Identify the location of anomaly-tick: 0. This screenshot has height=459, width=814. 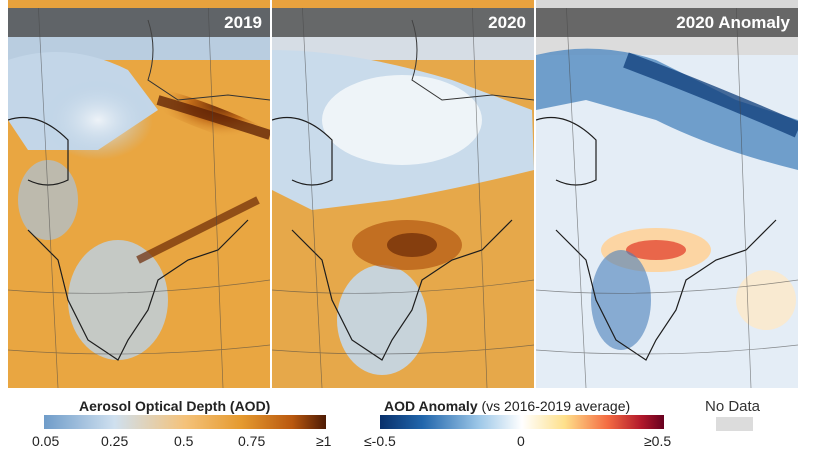
(521, 441).